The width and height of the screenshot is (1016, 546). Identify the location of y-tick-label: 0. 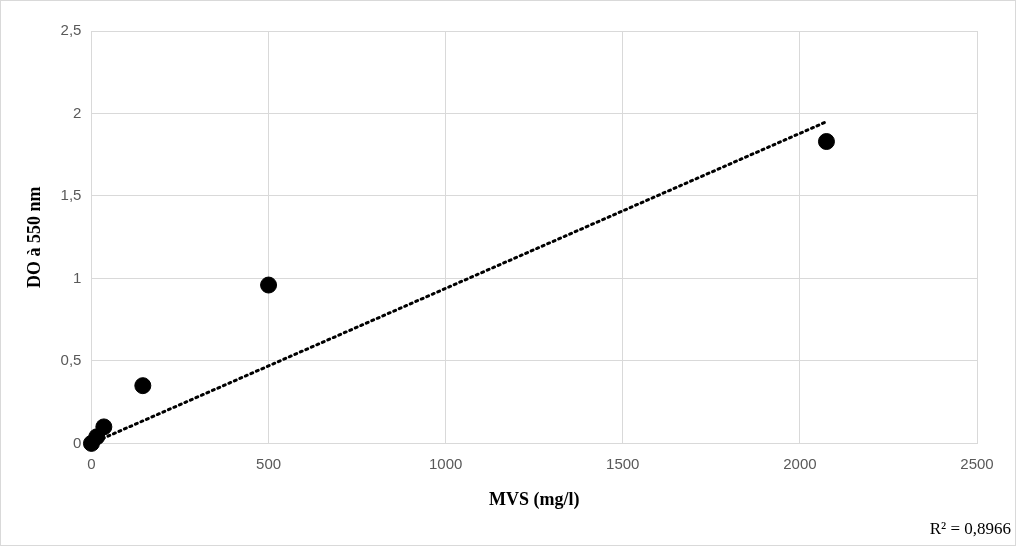
(77, 442).